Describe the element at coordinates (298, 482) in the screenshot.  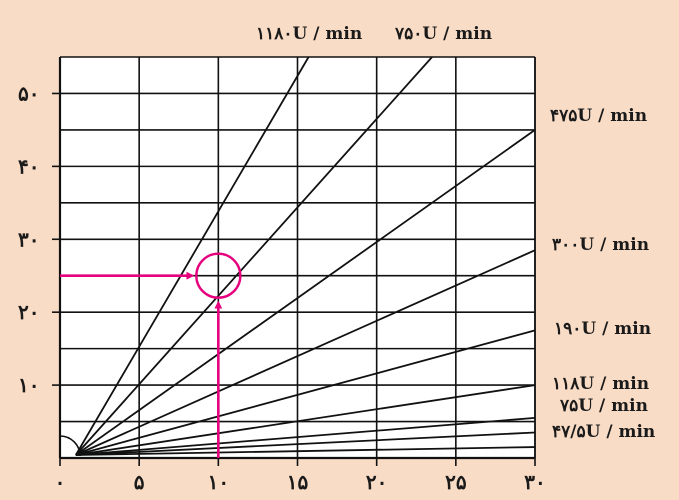
I see `x-tick-label: ۱۵` at that location.